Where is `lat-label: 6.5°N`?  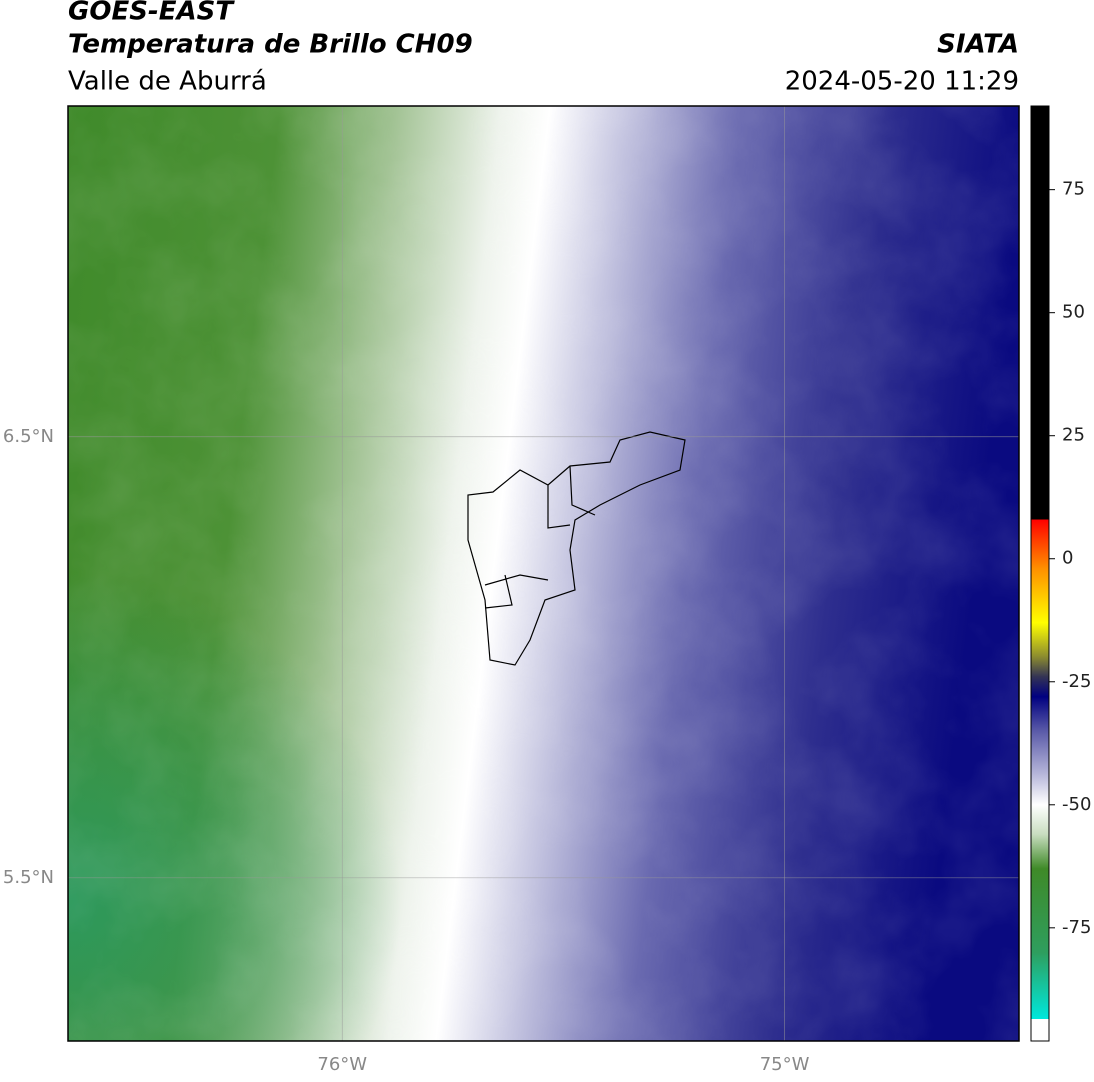 lat-label: 6.5°N is located at coordinates (28, 436).